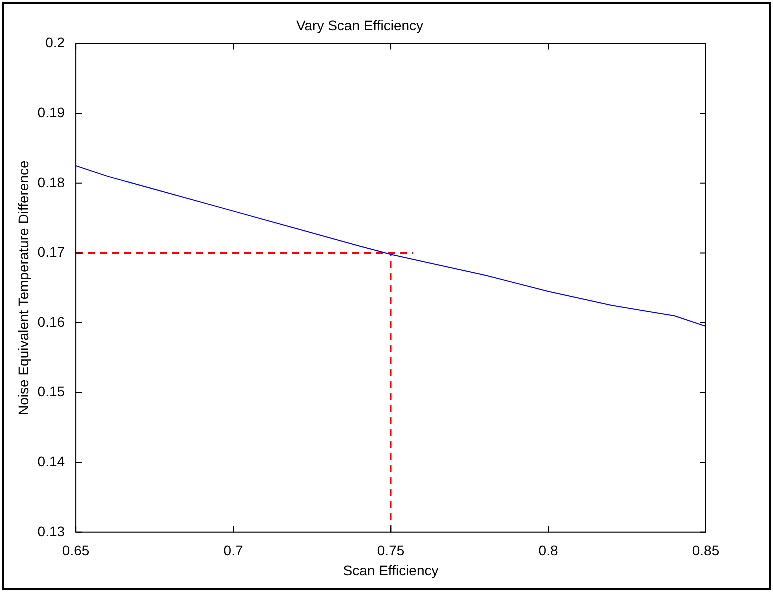 This screenshot has width=773, height=592. Describe the element at coordinates (52, 531) in the screenshot. I see `y-tick-label: 0.13` at that location.